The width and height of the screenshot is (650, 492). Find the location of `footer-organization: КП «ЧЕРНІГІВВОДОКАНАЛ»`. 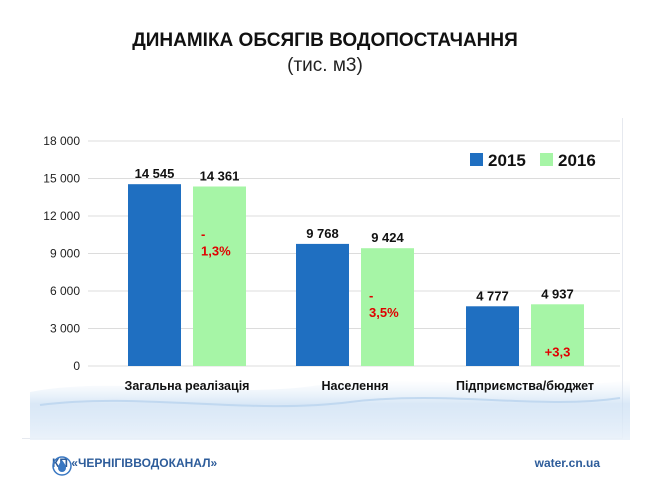

footer-organization: КП «ЧЕРНІГІВВОДОКАНАЛ» is located at coordinates (135, 466).